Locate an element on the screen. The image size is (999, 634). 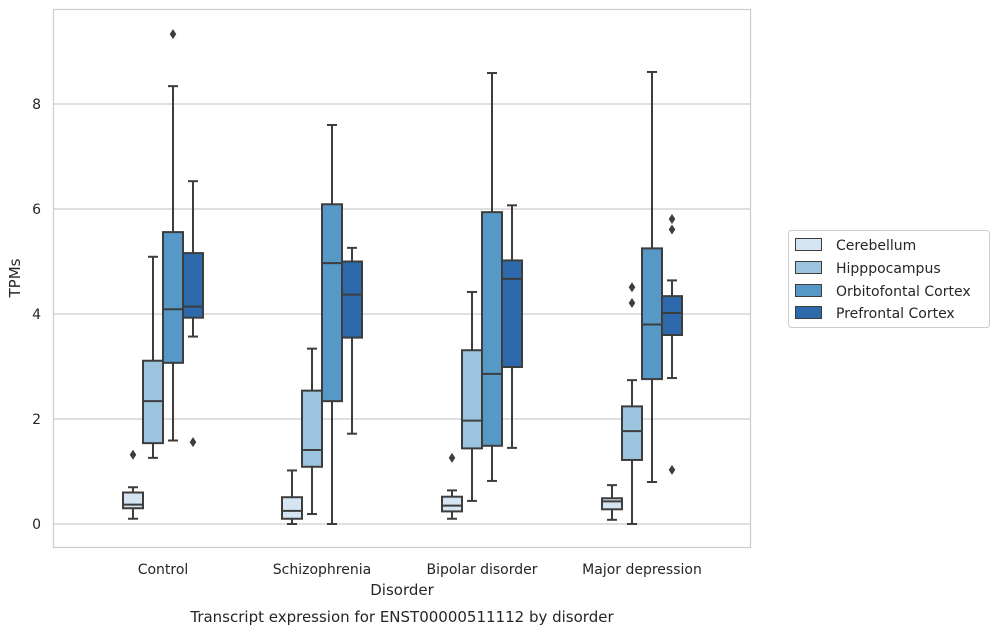
x-axis-label: Disorder is located at coordinates (402, 590).